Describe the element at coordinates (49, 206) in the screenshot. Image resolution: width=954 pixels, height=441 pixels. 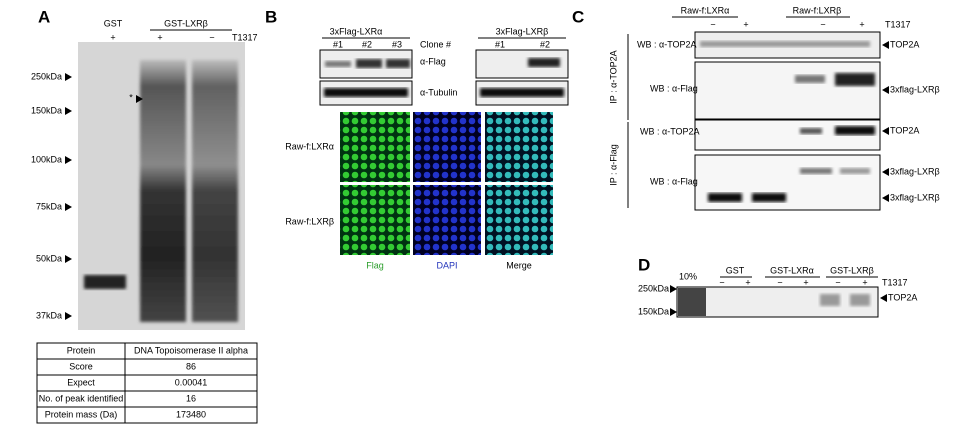
I see `marker: 75kDa` at that location.